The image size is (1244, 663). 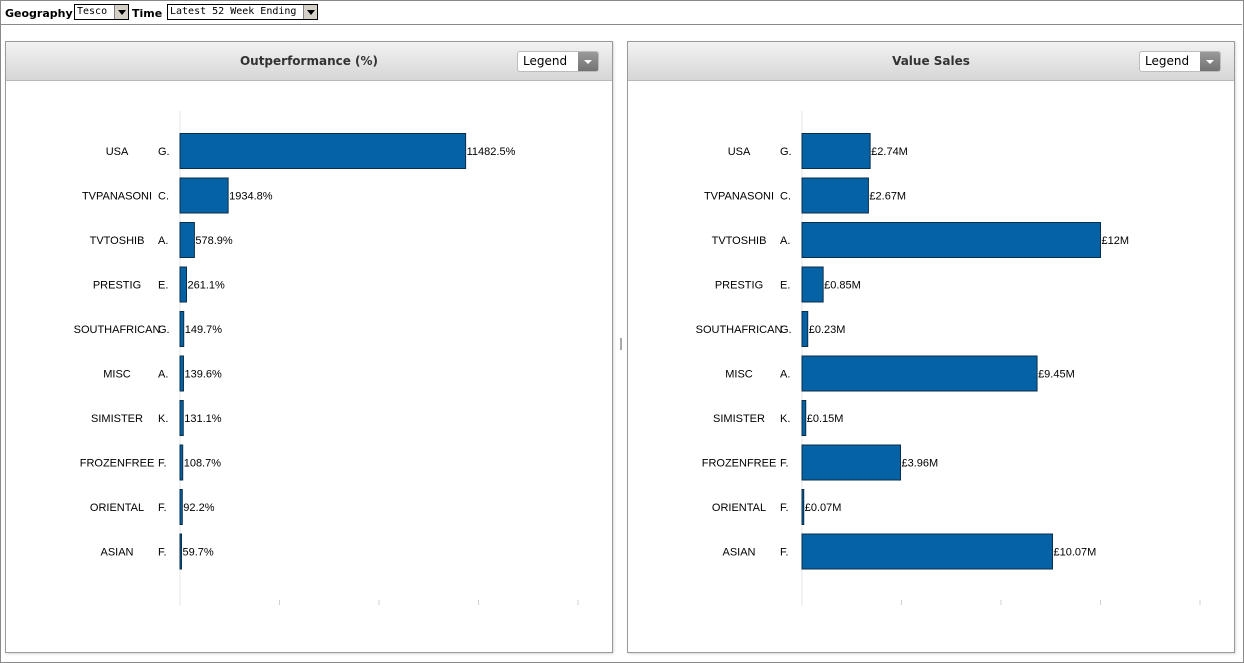 What do you see at coordinates (206, 286) in the screenshot?
I see `data-label: 261.1%` at bounding box center [206, 286].